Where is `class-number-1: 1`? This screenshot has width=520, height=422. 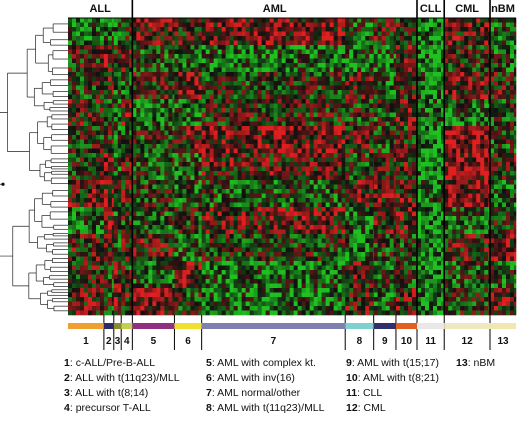 class-number-1: 1 is located at coordinates (86, 341).